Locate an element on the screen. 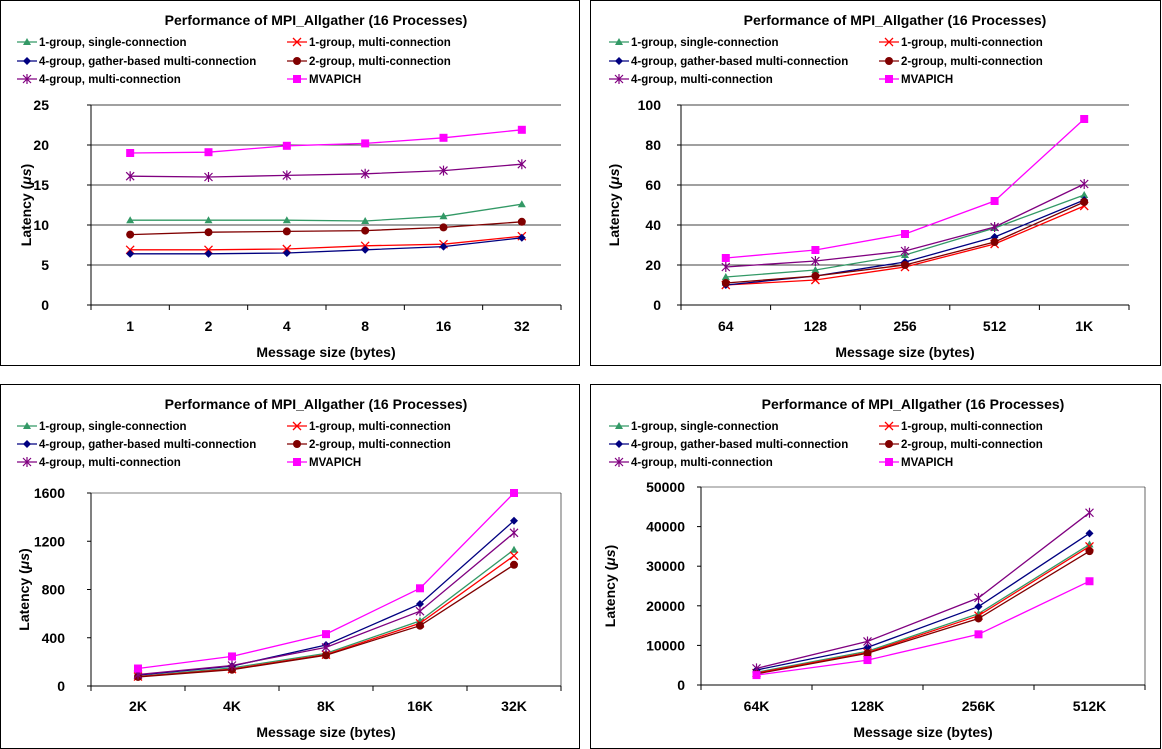 Image resolution: width=1162 pixels, height=749 pixels. x-tick-label: 2K is located at coordinates (138, 706).